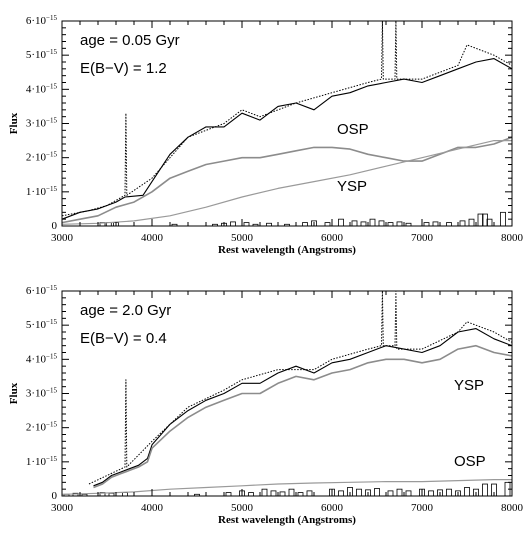 The height and width of the screenshot is (535, 532). What do you see at coordinates (287, 250) in the screenshot?
I see `x-axis-title: Rest wavelength (Angstroms)` at bounding box center [287, 250].